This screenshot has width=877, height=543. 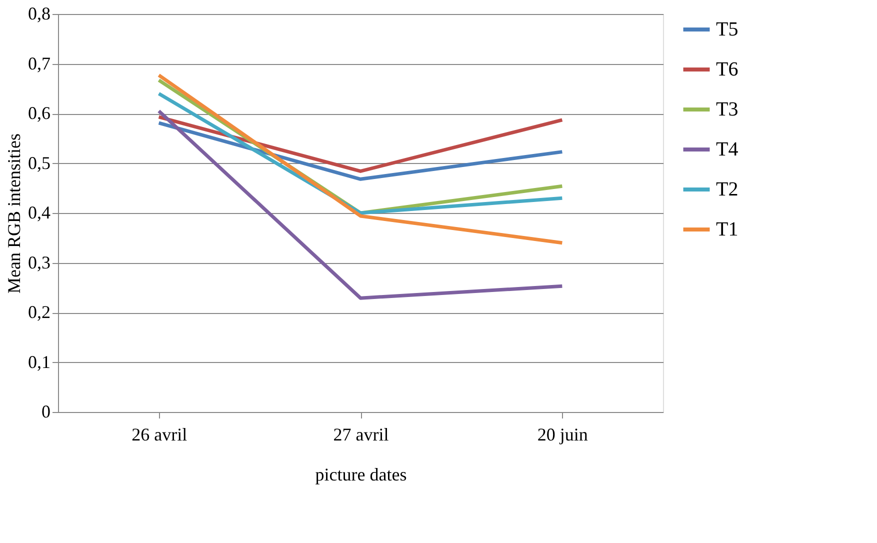 What do you see at coordinates (727, 109) in the screenshot?
I see `legend-label: T3` at bounding box center [727, 109].